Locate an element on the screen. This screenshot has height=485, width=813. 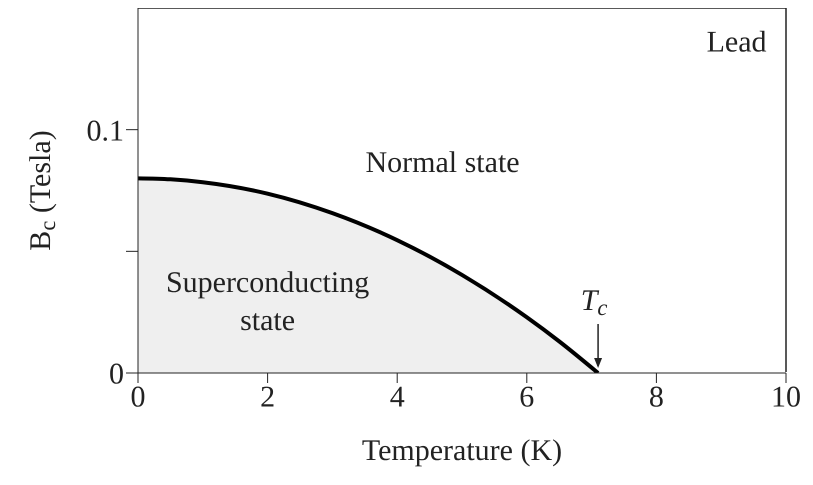
x-tick-label: 8 is located at coordinates (656, 397).